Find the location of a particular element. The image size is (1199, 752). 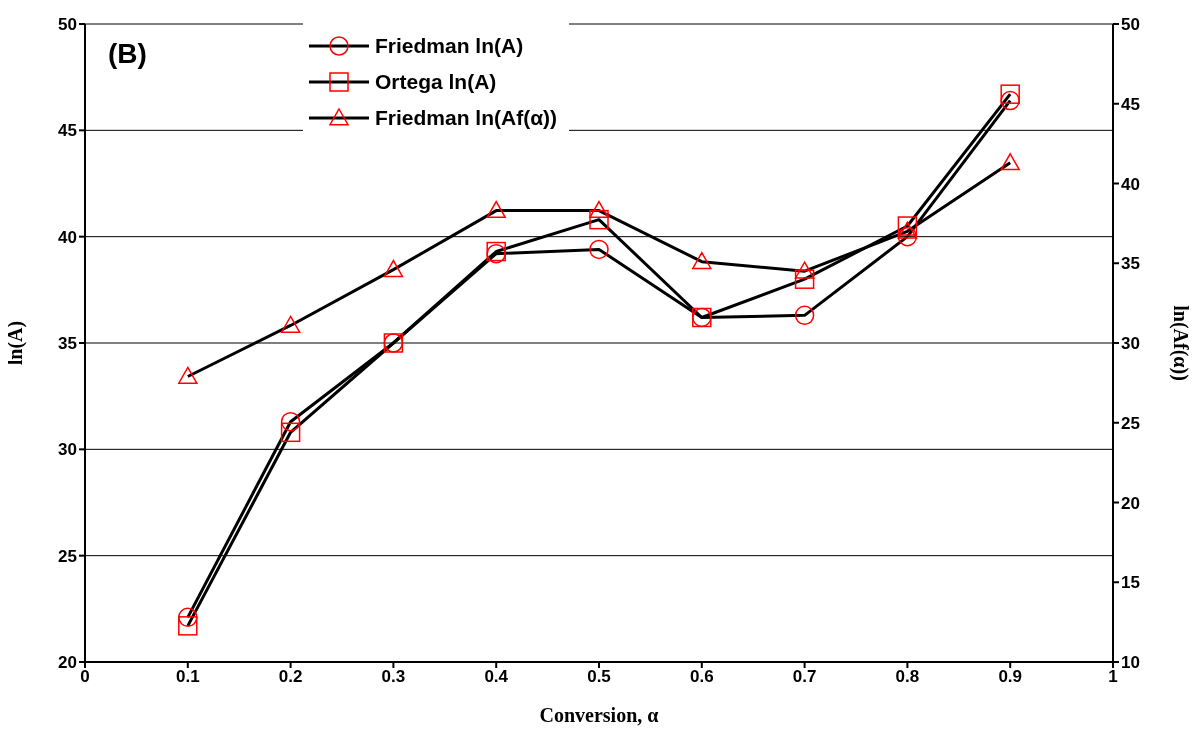

x-tick-label: 0.8 is located at coordinates (907, 677).